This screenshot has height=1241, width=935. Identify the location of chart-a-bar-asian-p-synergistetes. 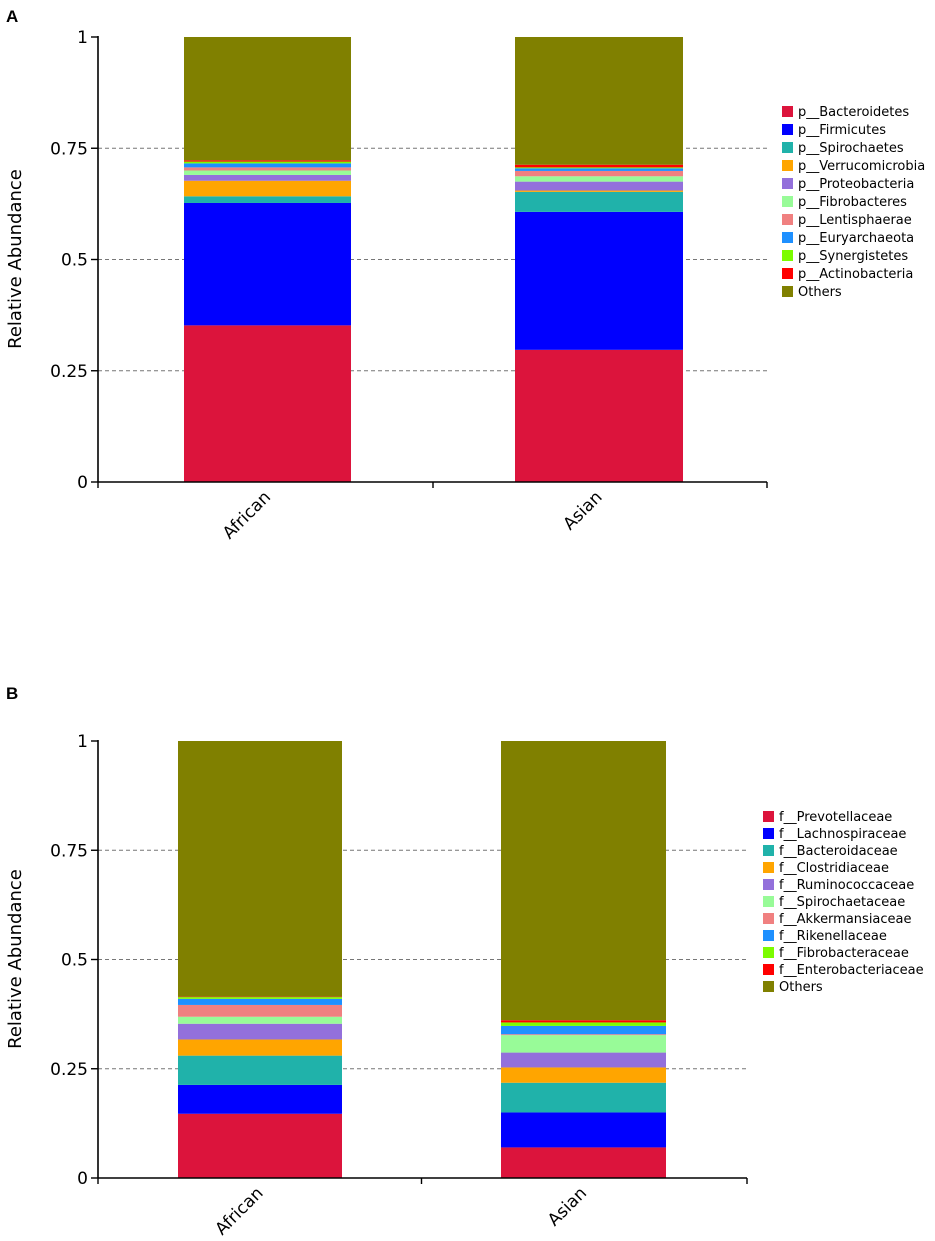
(599, 168).